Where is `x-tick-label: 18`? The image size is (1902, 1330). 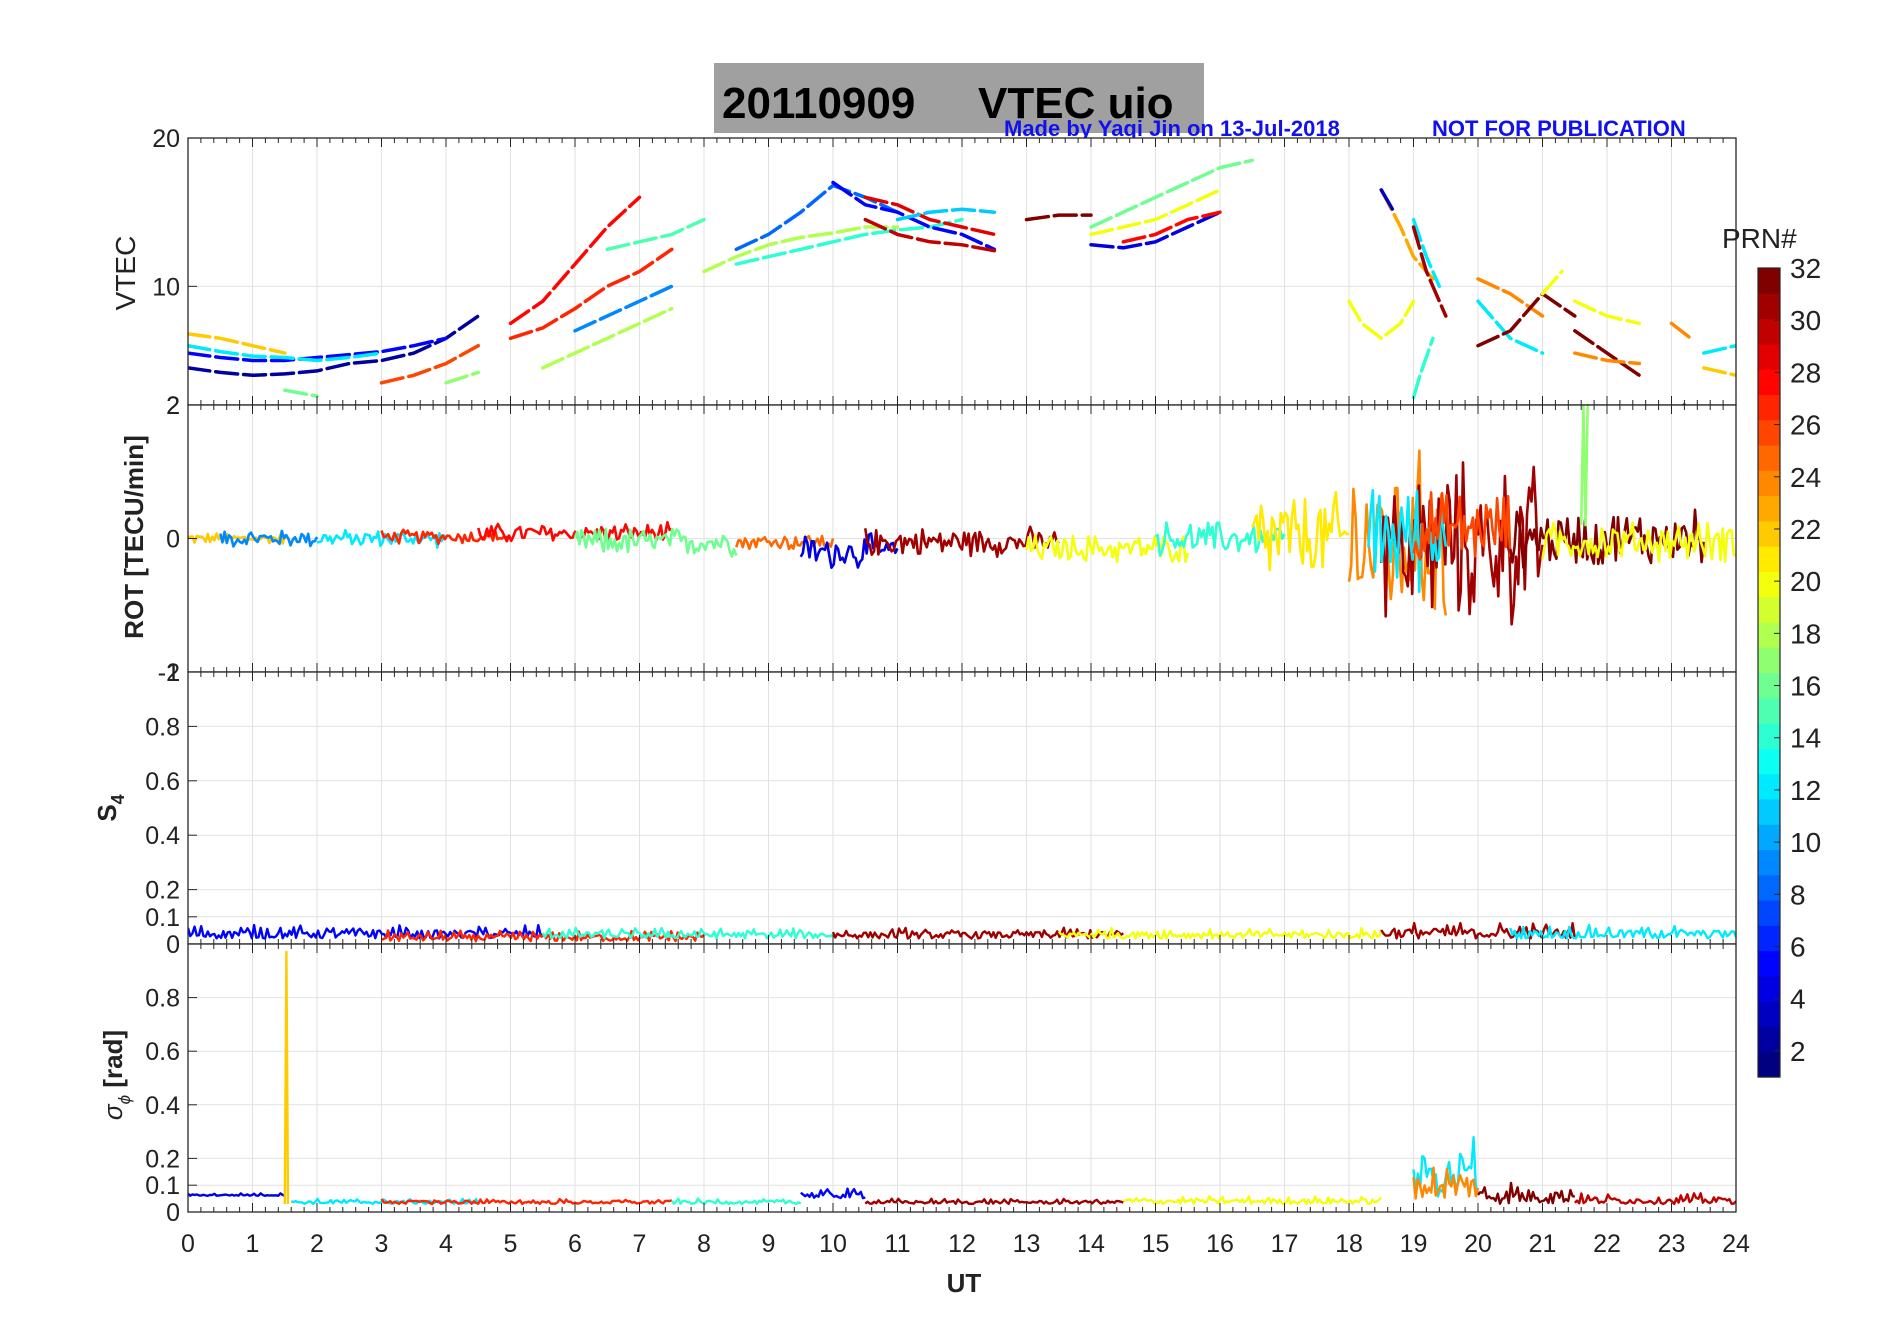 x-tick-label: 18 is located at coordinates (1349, 1244).